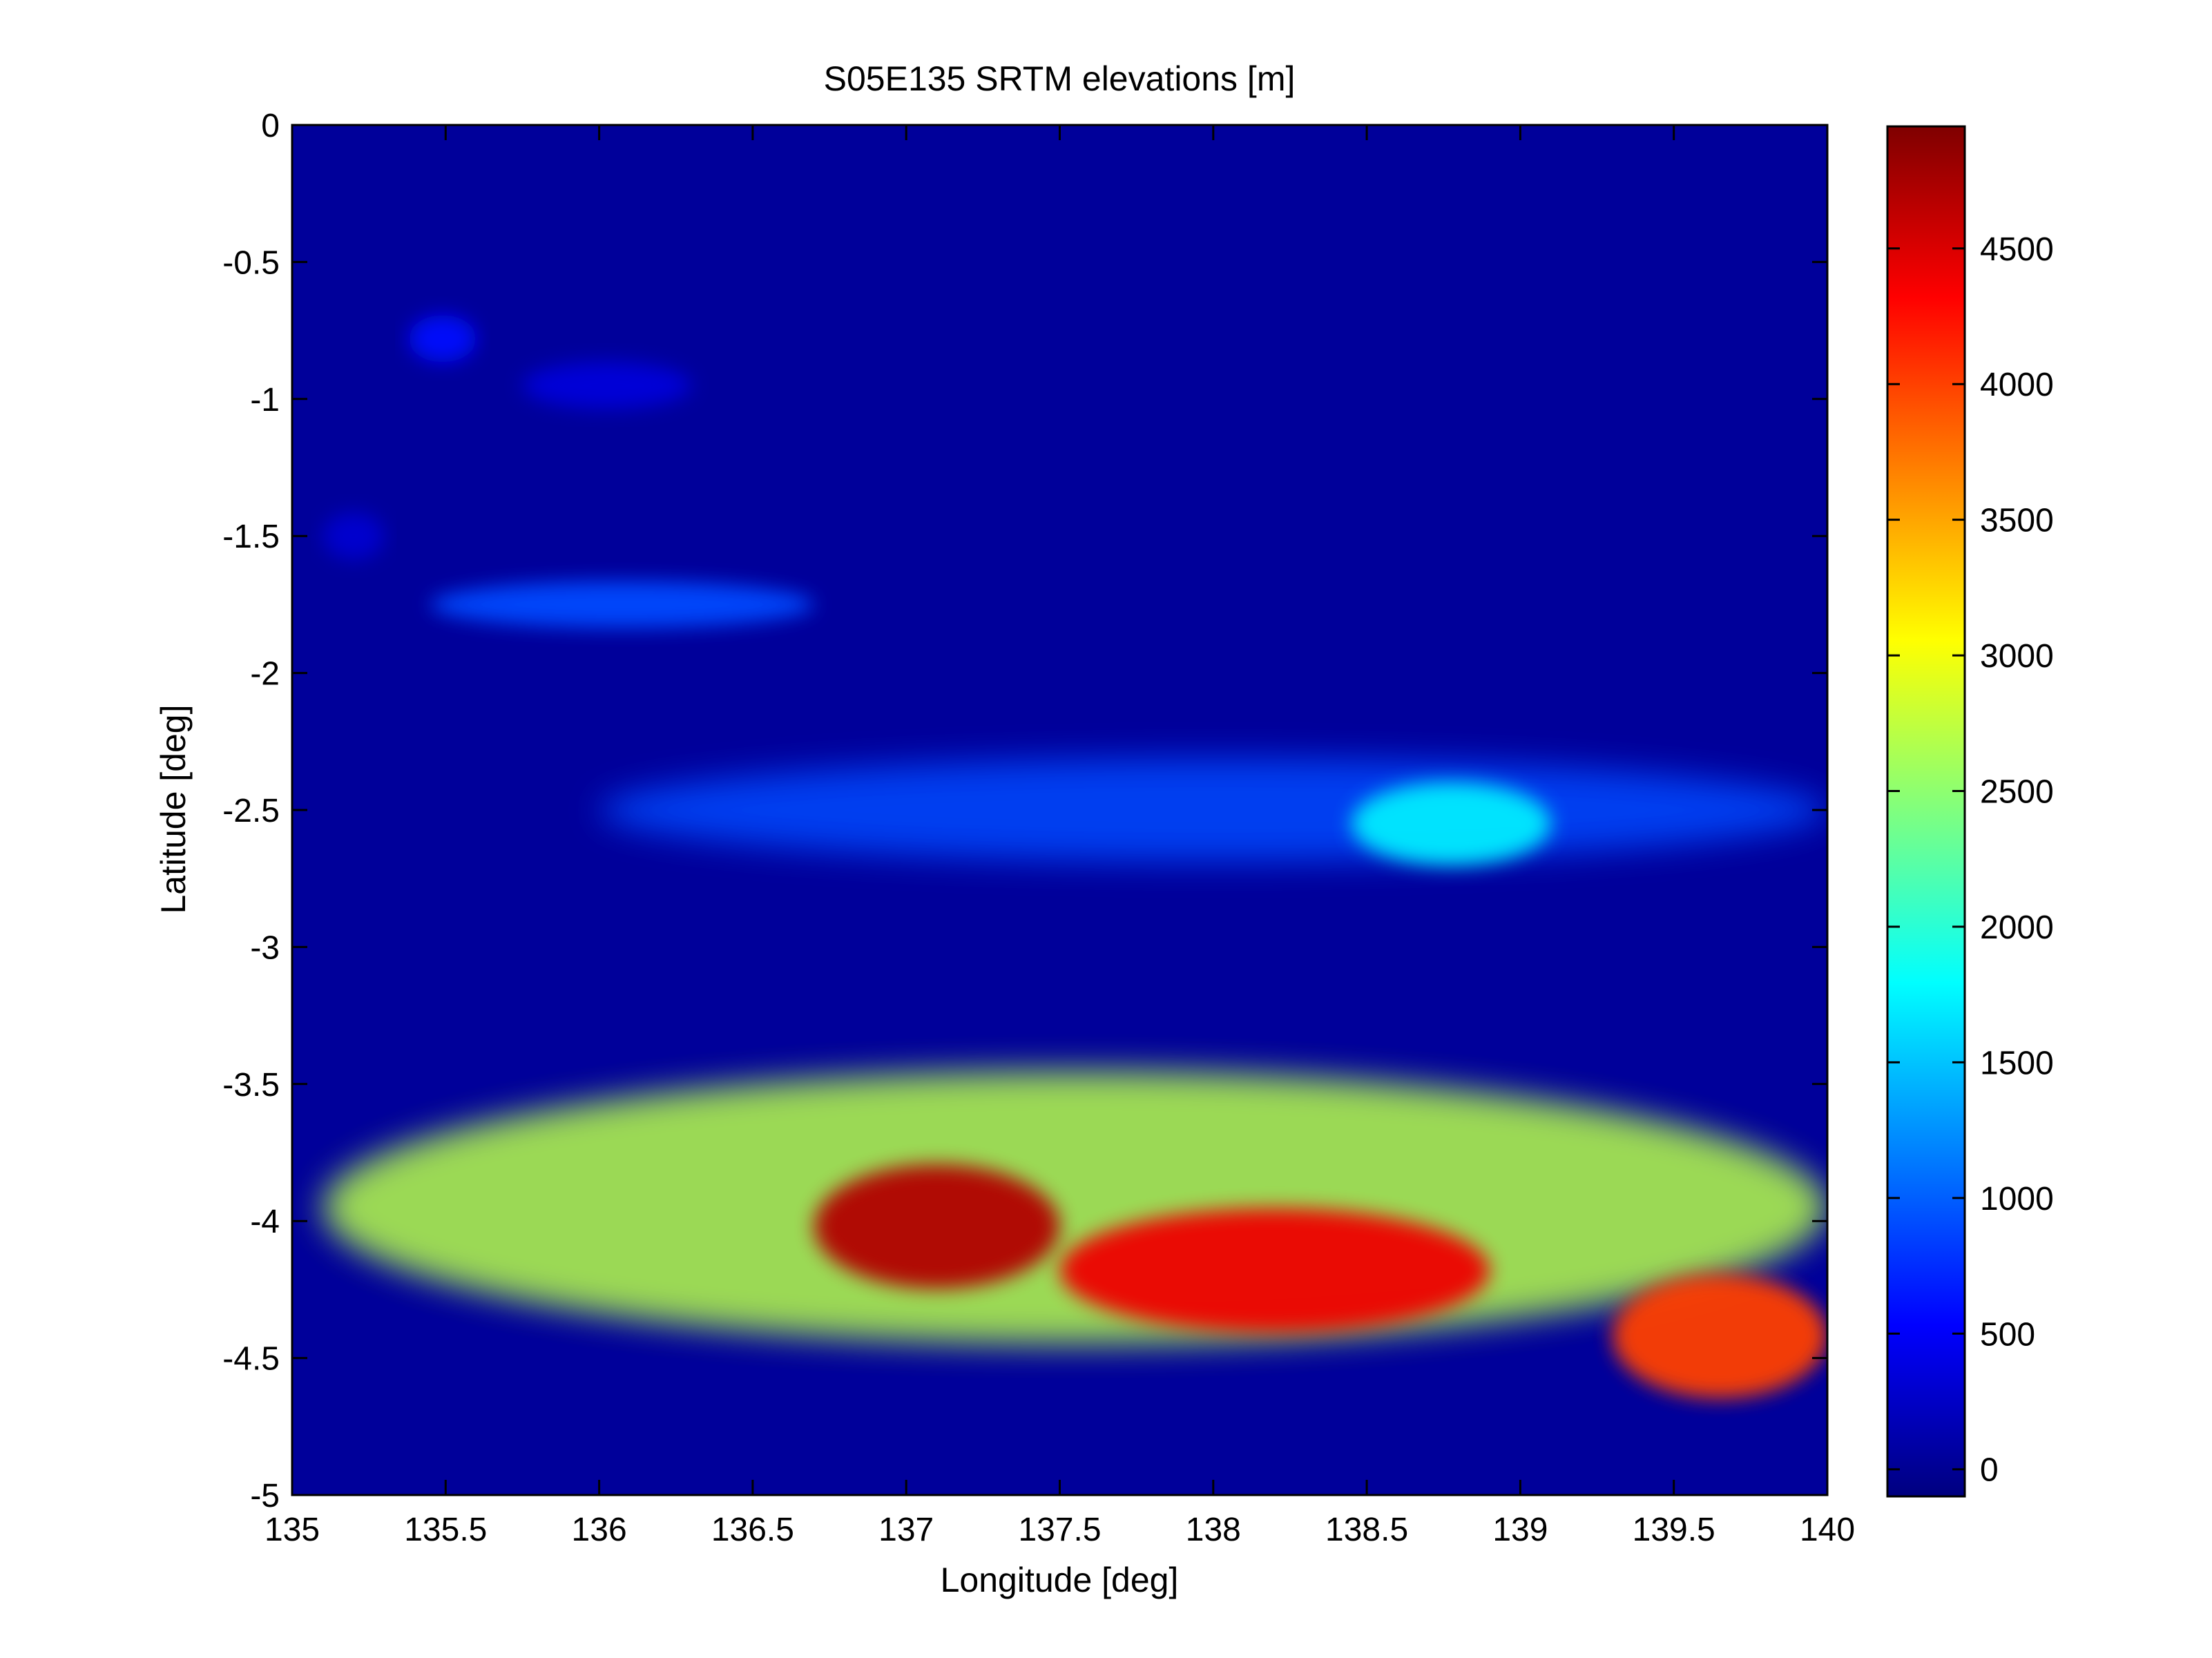  Describe the element at coordinates (251, 537) in the screenshot. I see `y-tick-label: -1.5` at that location.